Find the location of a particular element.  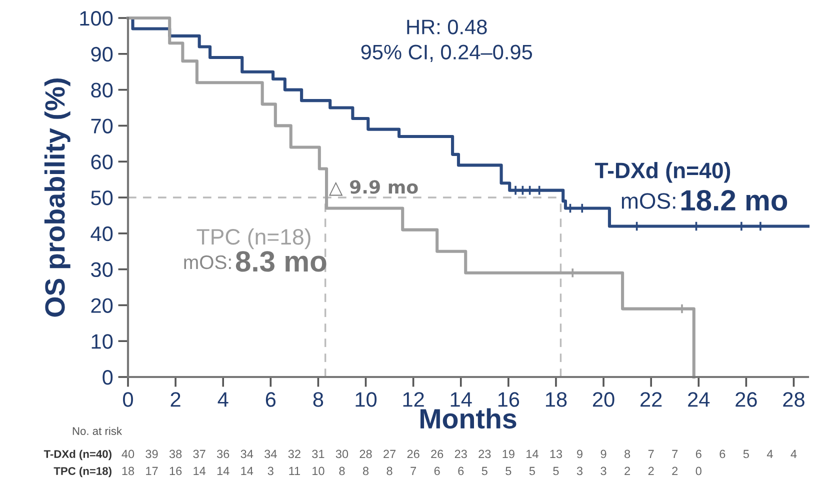

x-tick-label: 20 is located at coordinates (603, 399).